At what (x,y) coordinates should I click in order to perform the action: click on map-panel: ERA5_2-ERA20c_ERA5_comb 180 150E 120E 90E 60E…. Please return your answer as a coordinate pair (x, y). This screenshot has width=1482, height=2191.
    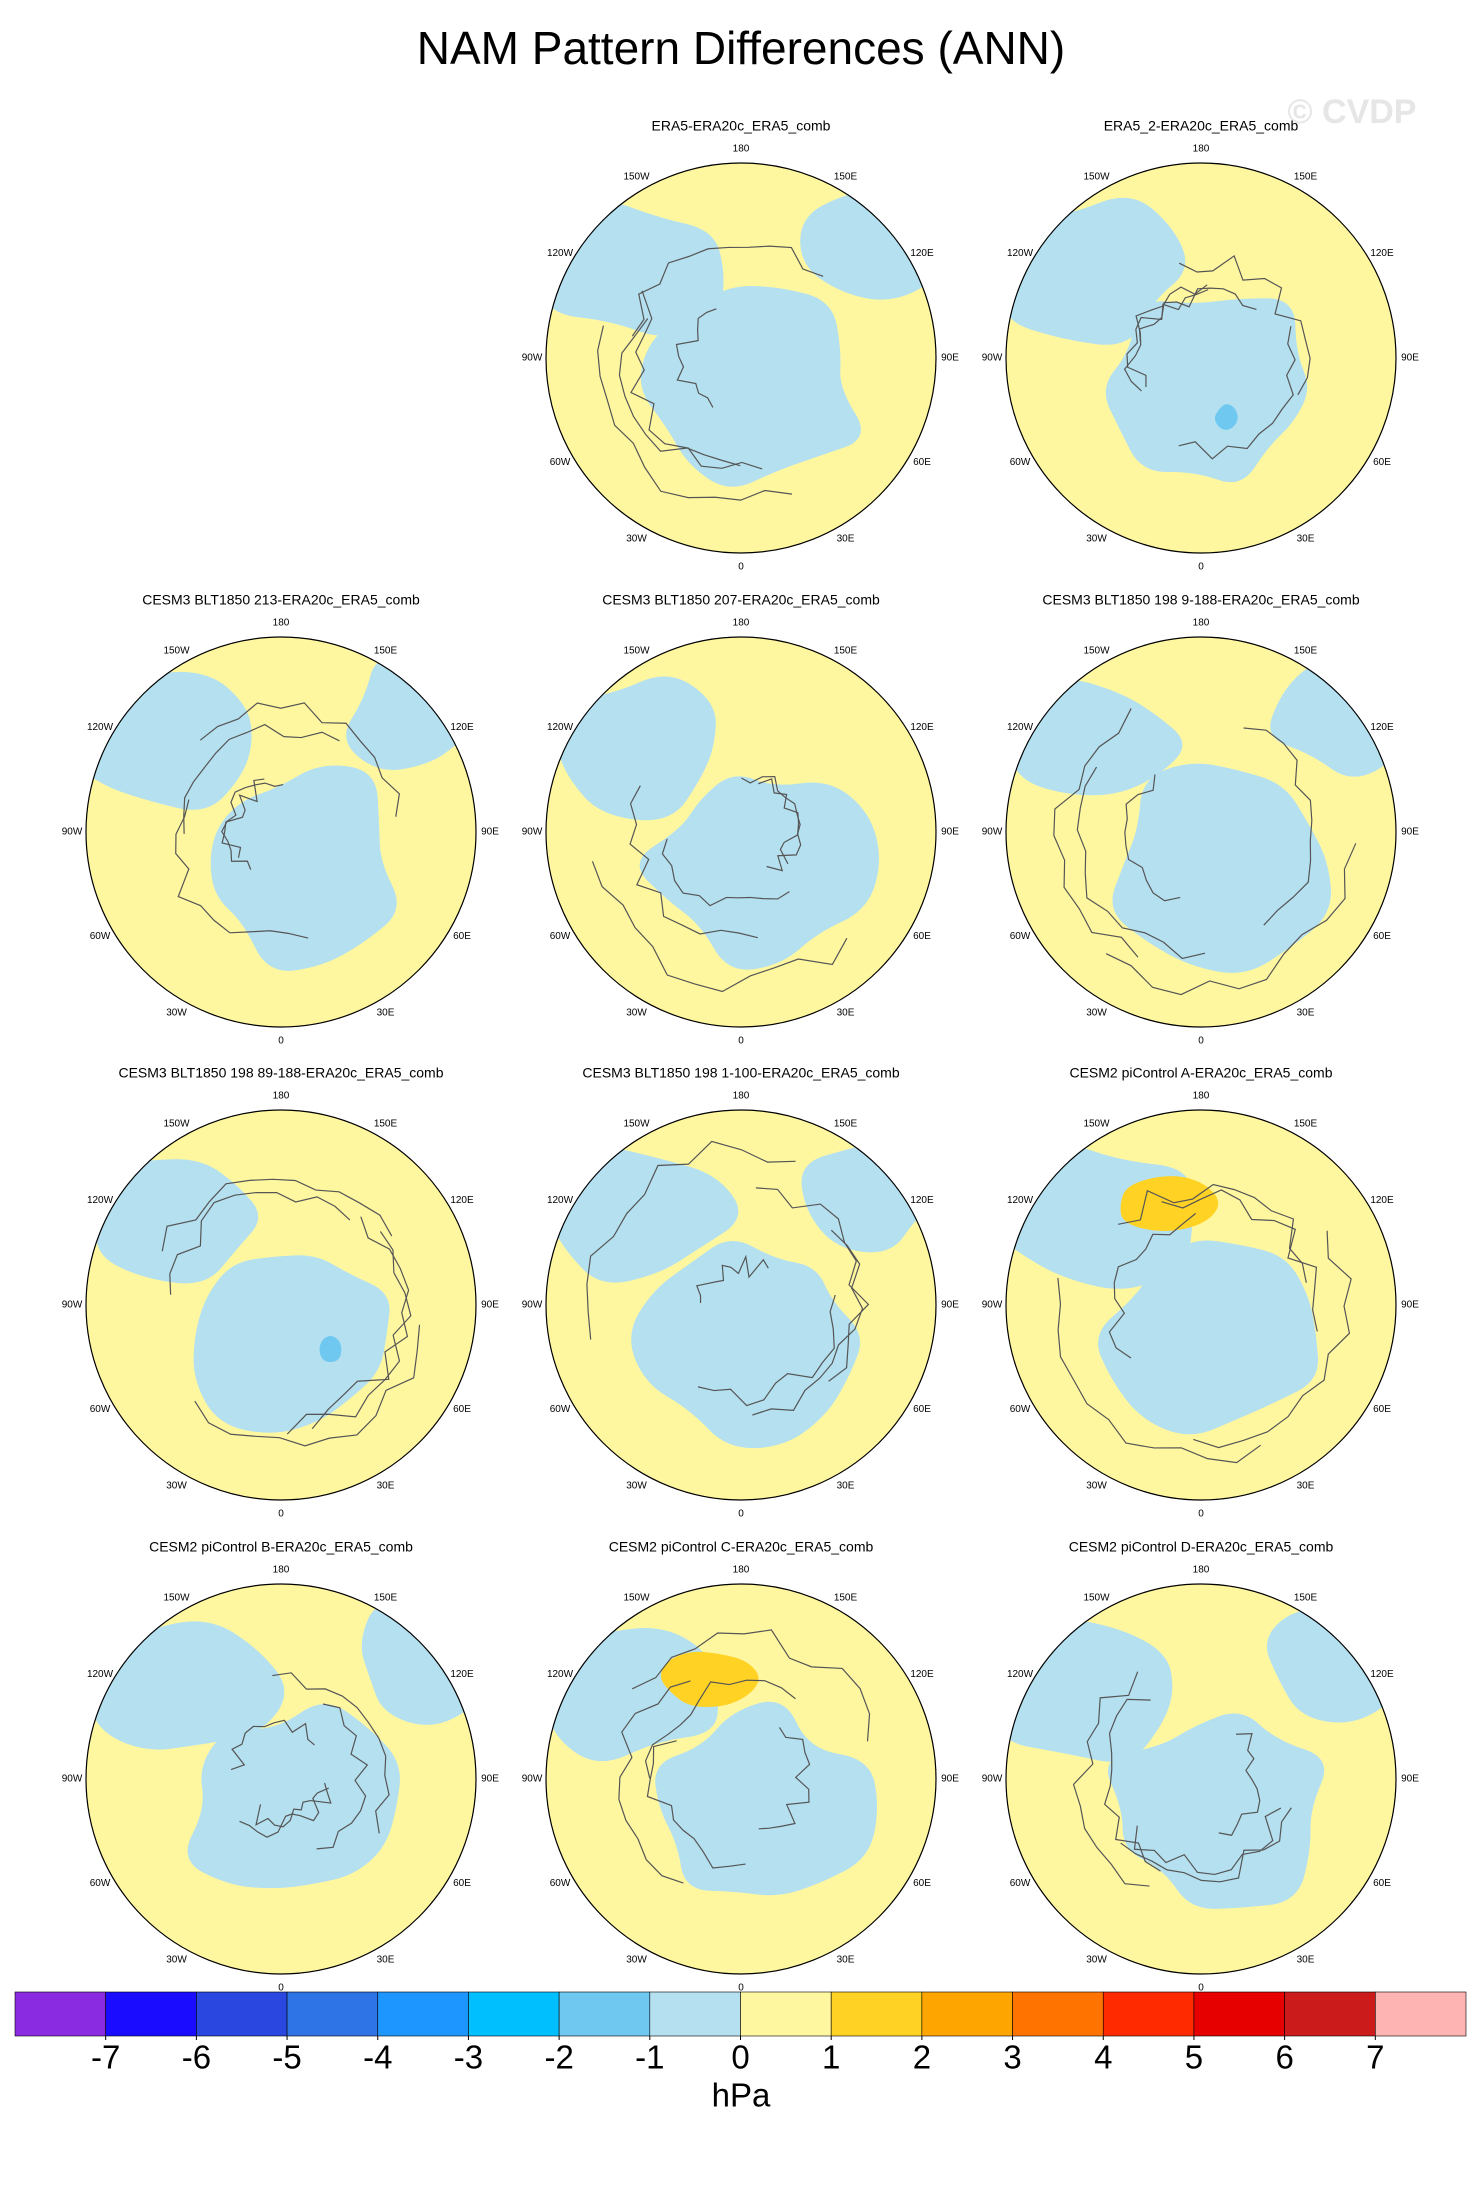
    Looking at the image, I should click on (1201, 345).